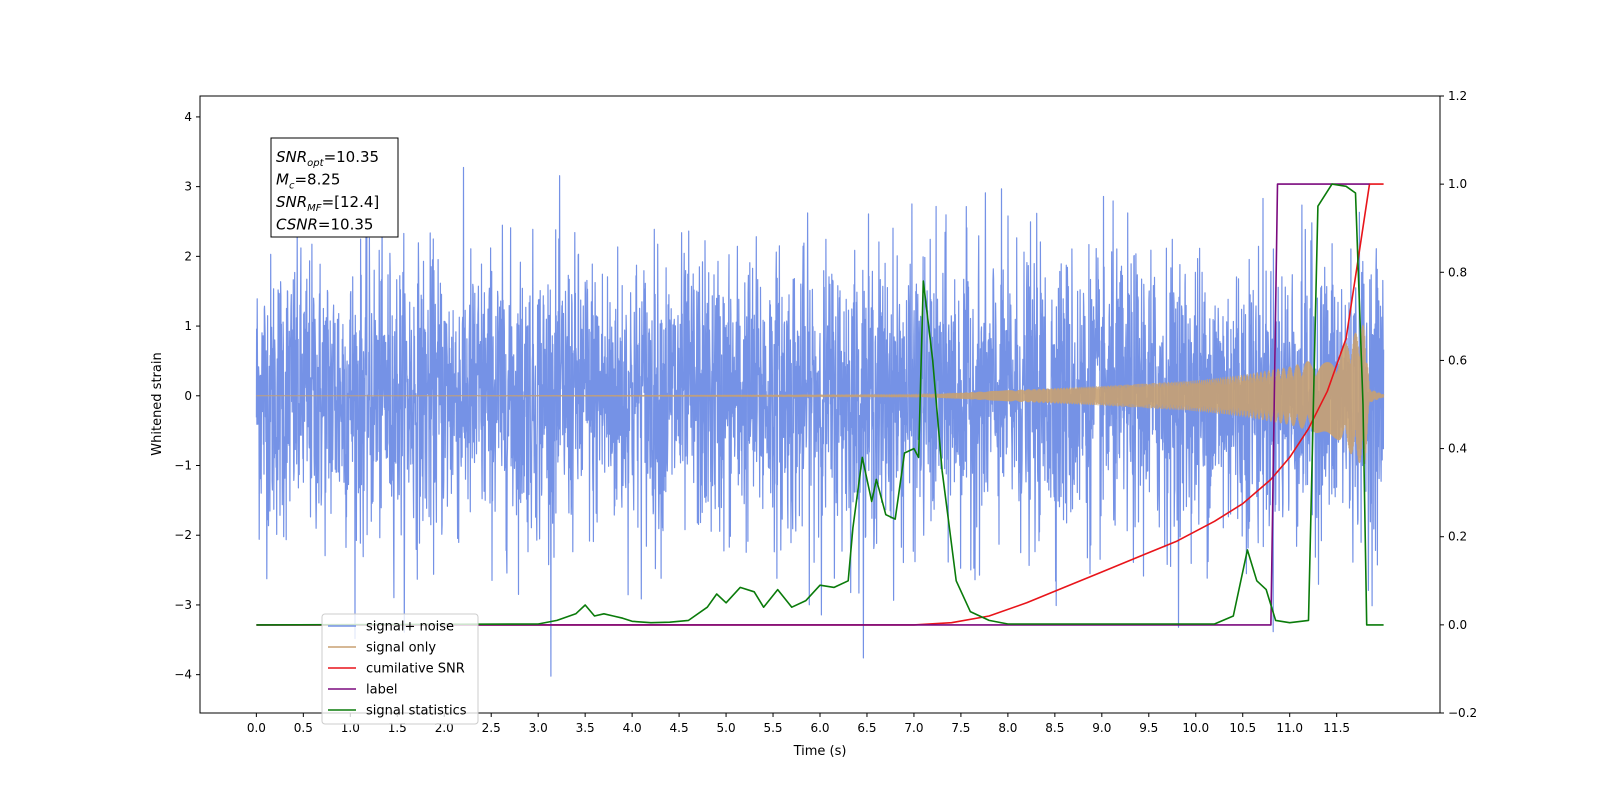 The height and width of the screenshot is (800, 1600). I want to click on annotation-line: CSNR=10.35, so click(324, 225).